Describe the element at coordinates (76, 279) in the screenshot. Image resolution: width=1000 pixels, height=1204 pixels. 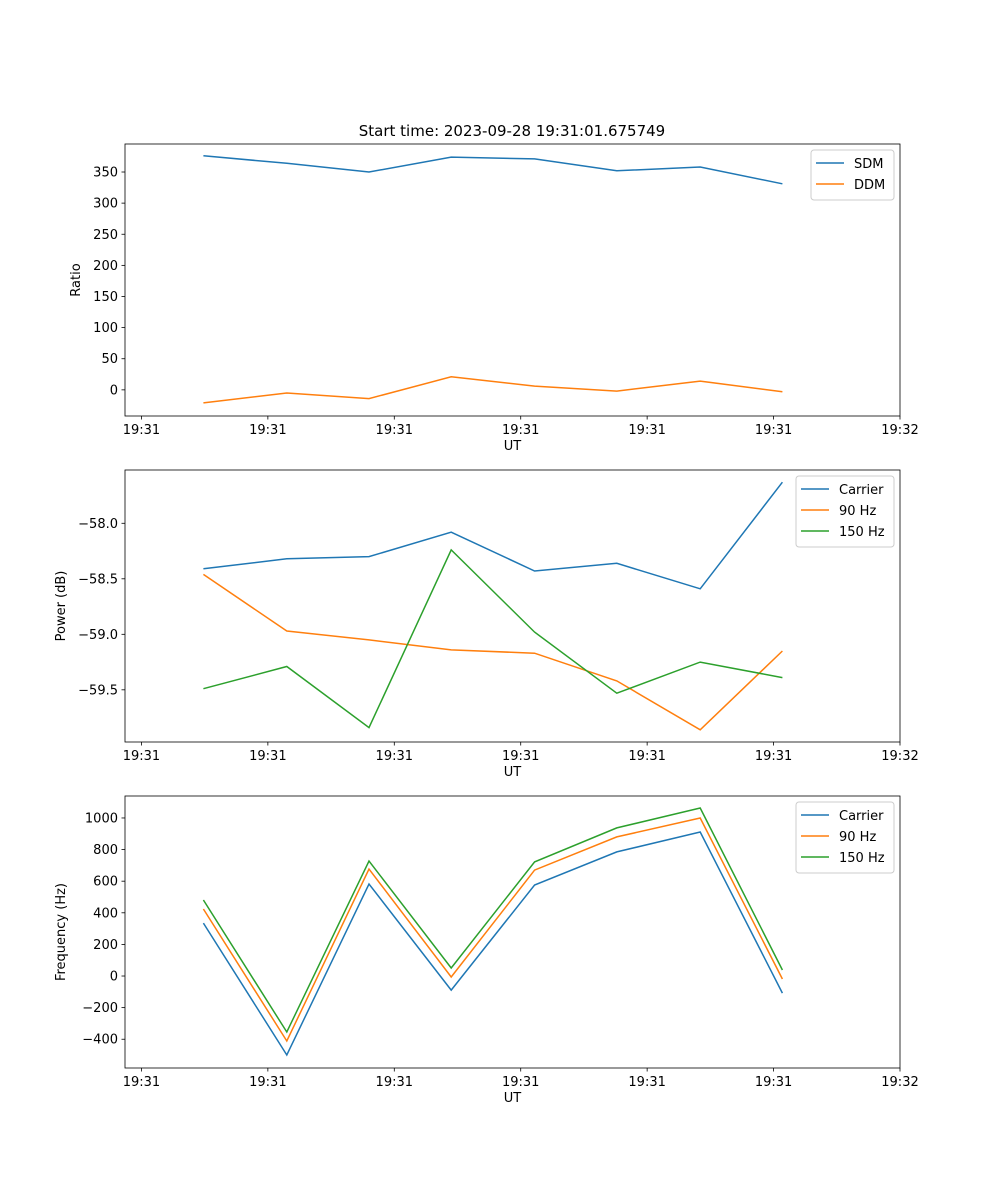
I see `y-axis-label: Ratio` at that location.